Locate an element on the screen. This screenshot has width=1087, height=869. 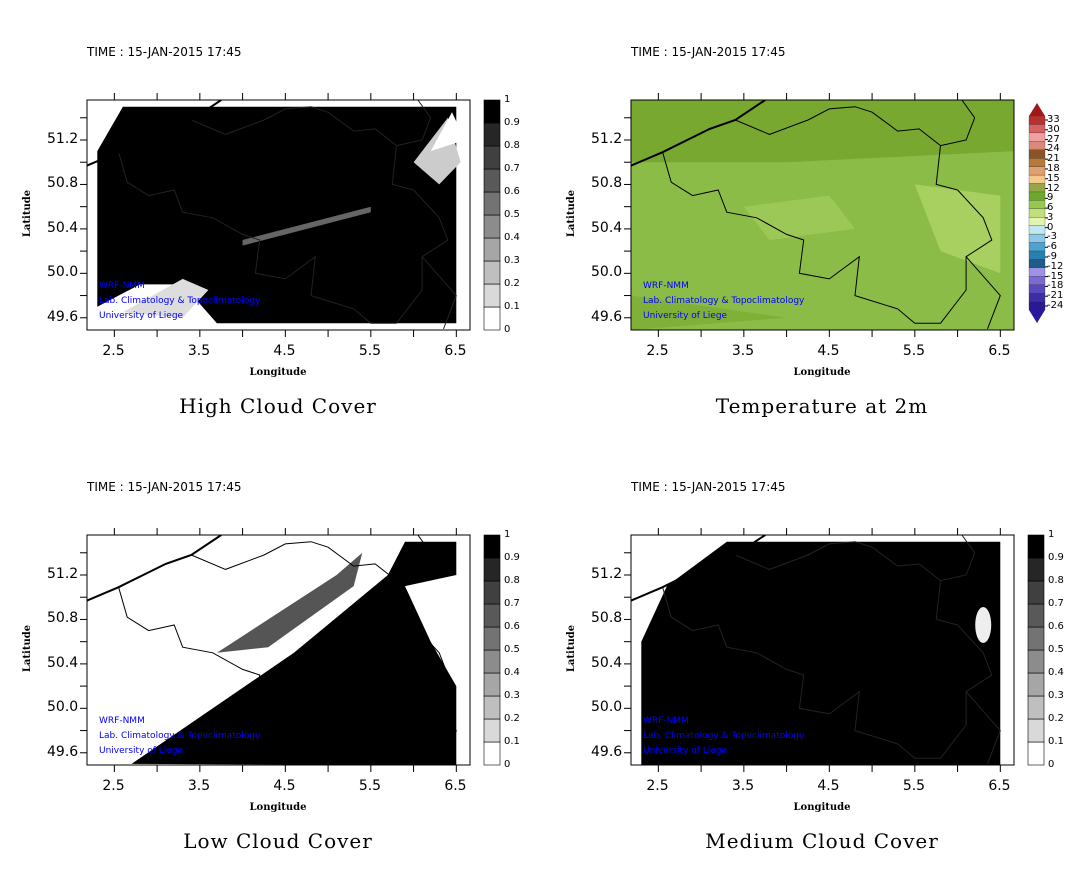
colorbar-label: 0.8 is located at coordinates (512, 145).